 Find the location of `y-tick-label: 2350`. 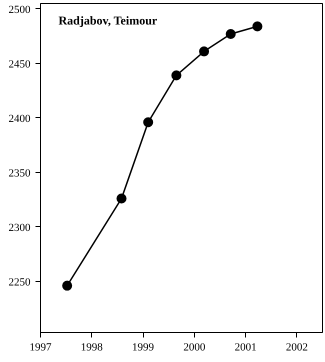

y-tick-label: 2350 is located at coordinates (19, 173).